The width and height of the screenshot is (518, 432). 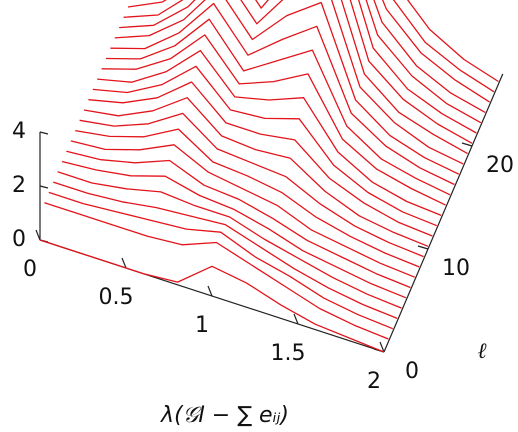 I want to click on y-tick-label: 0, so click(x=412, y=371).